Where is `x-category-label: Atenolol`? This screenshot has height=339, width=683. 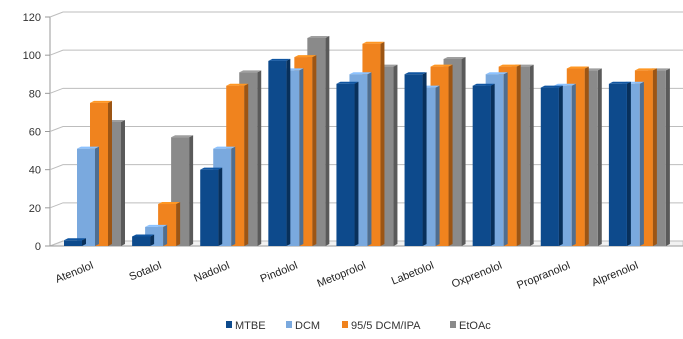 x-category-label: Atenolol is located at coordinates (74, 273).